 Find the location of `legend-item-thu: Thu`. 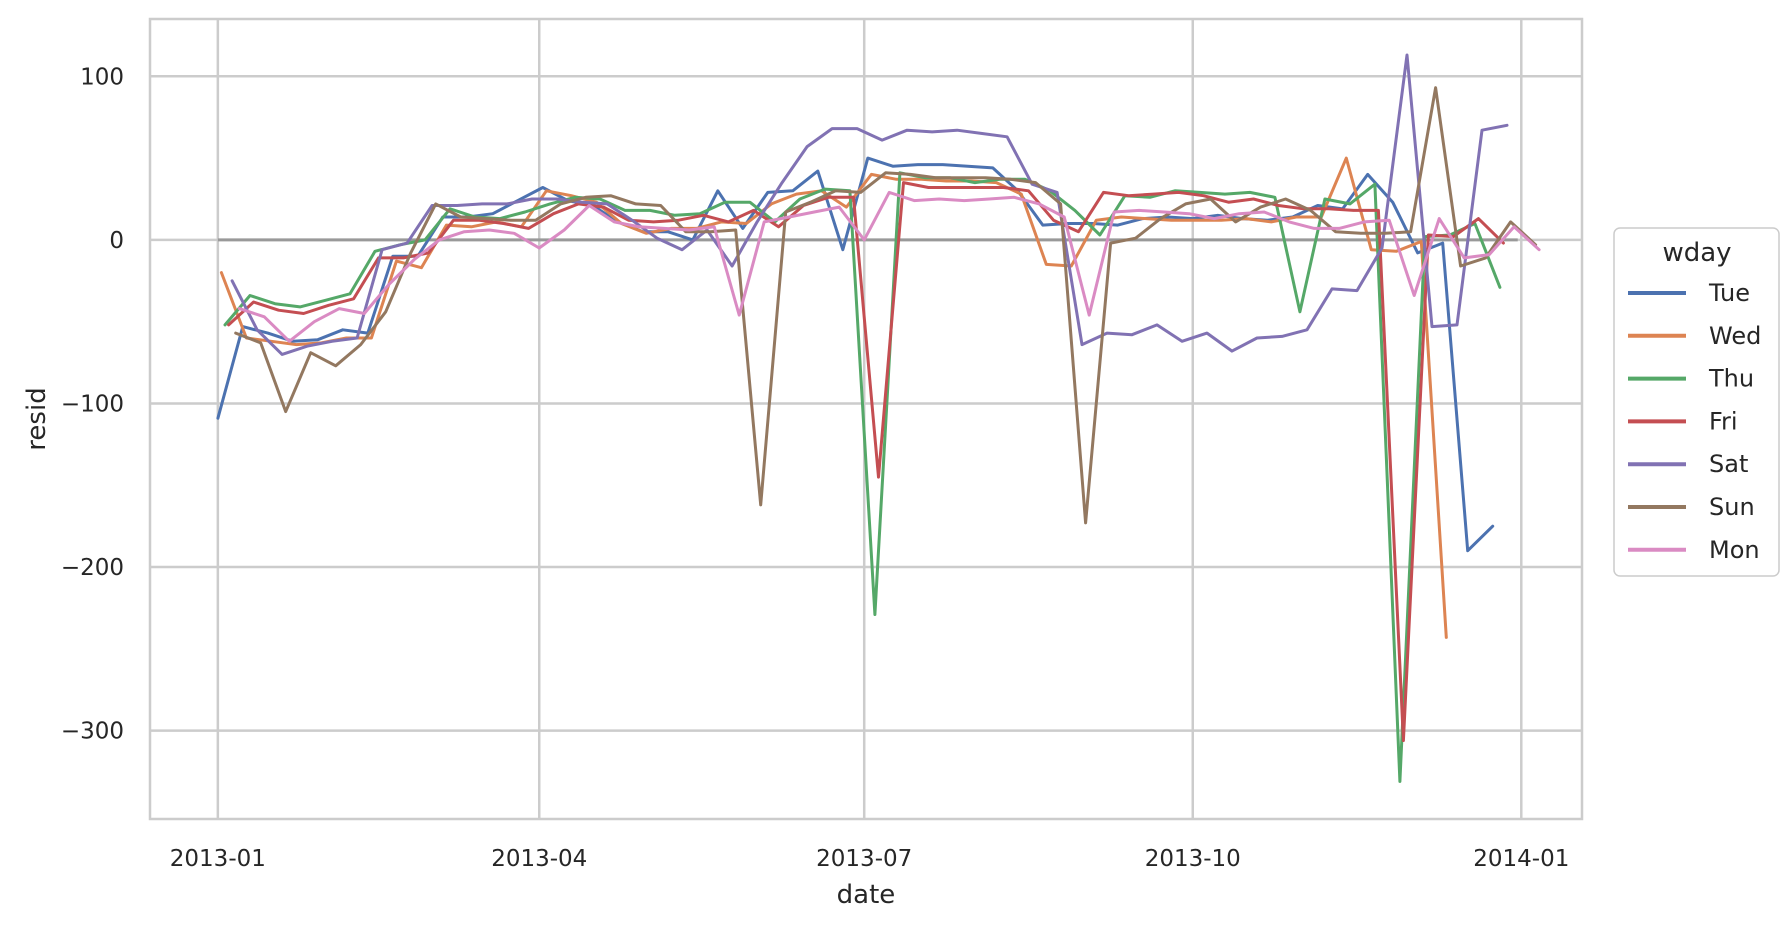

legend-item-thu: Thu is located at coordinates (1691, 379).